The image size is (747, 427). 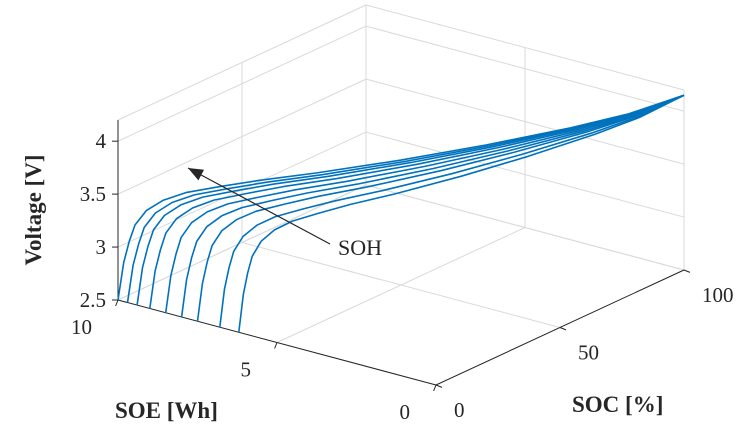 I want to click on soh-arrow-head, so click(x=196, y=174).